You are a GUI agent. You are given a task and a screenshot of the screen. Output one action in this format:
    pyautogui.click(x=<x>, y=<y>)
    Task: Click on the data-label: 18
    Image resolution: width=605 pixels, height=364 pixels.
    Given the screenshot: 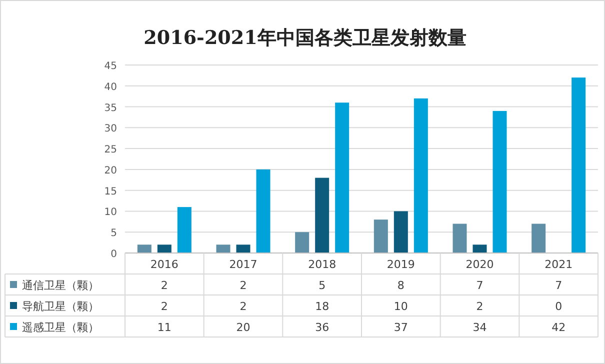 What is the action you would take?
    pyautogui.click(x=322, y=306)
    